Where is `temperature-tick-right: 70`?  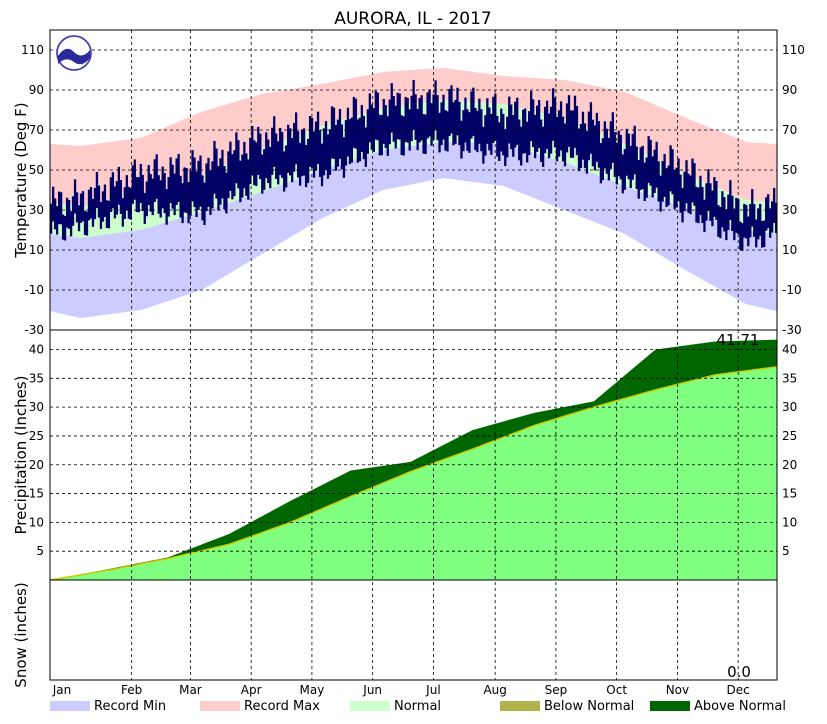
temperature-tick-right: 70 is located at coordinates (789, 130).